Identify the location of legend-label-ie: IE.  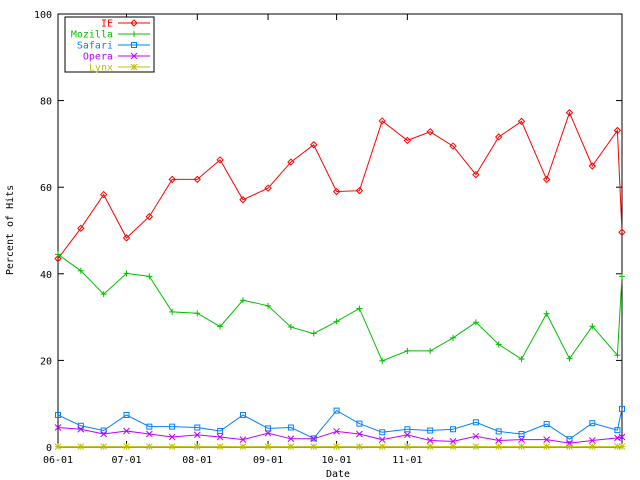
(107, 24).